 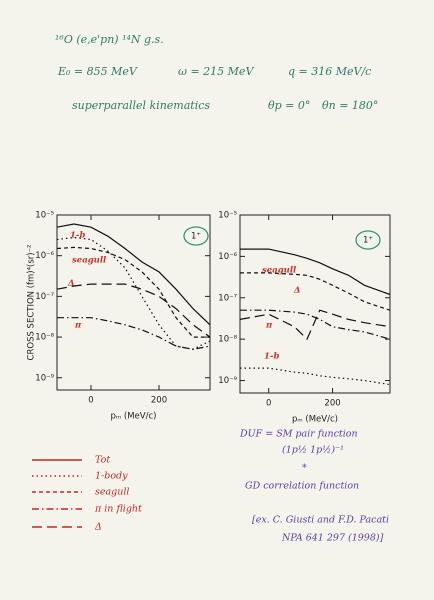 What do you see at coordinates (109, 39) in the screenshot?
I see `reaction: ¹⁶O (e,e'pn) ¹⁴N g.s.` at bounding box center [109, 39].